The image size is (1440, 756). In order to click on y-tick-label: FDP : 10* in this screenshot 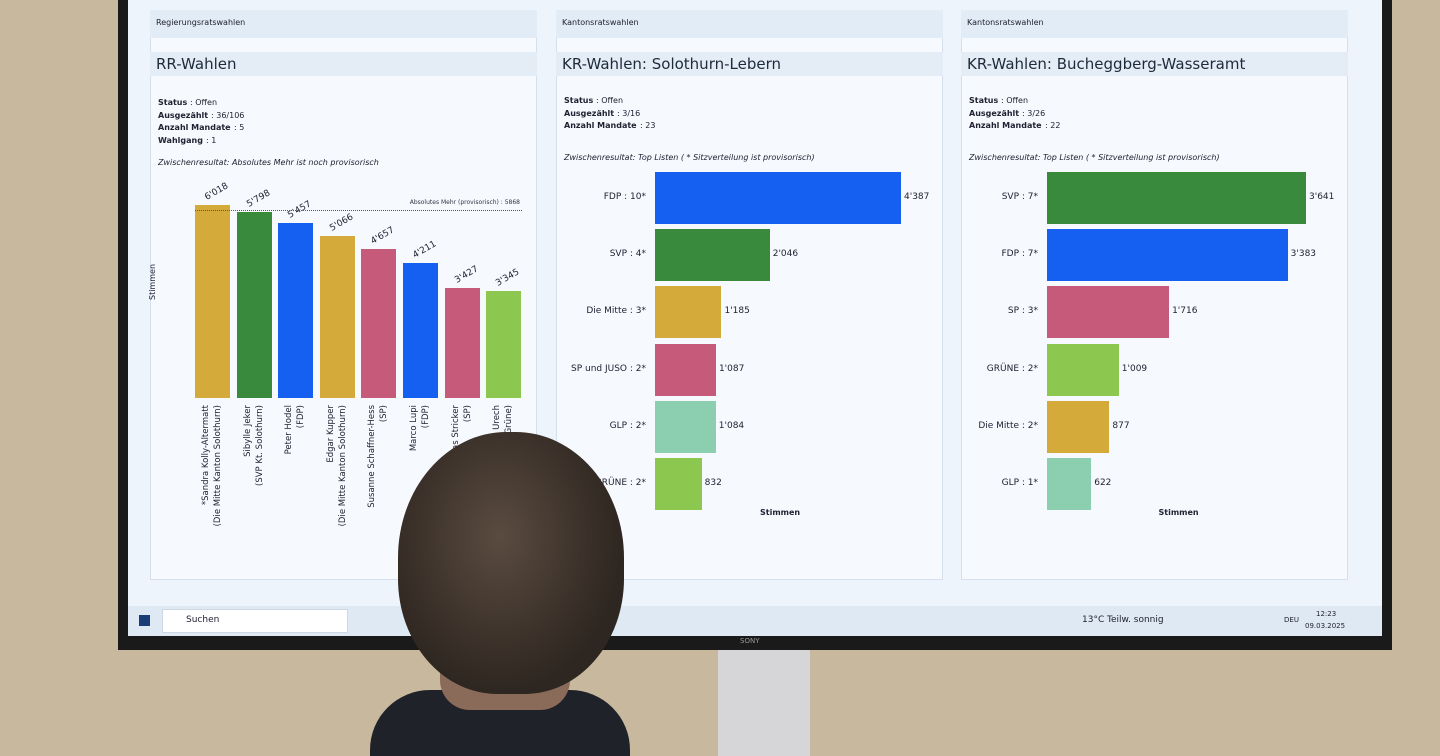, I will do `click(624, 197)`.